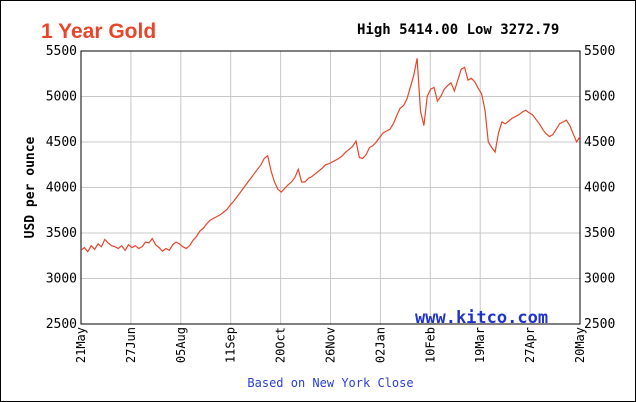  I want to click on kitco-watermark: www.kitco.com, so click(481, 318).